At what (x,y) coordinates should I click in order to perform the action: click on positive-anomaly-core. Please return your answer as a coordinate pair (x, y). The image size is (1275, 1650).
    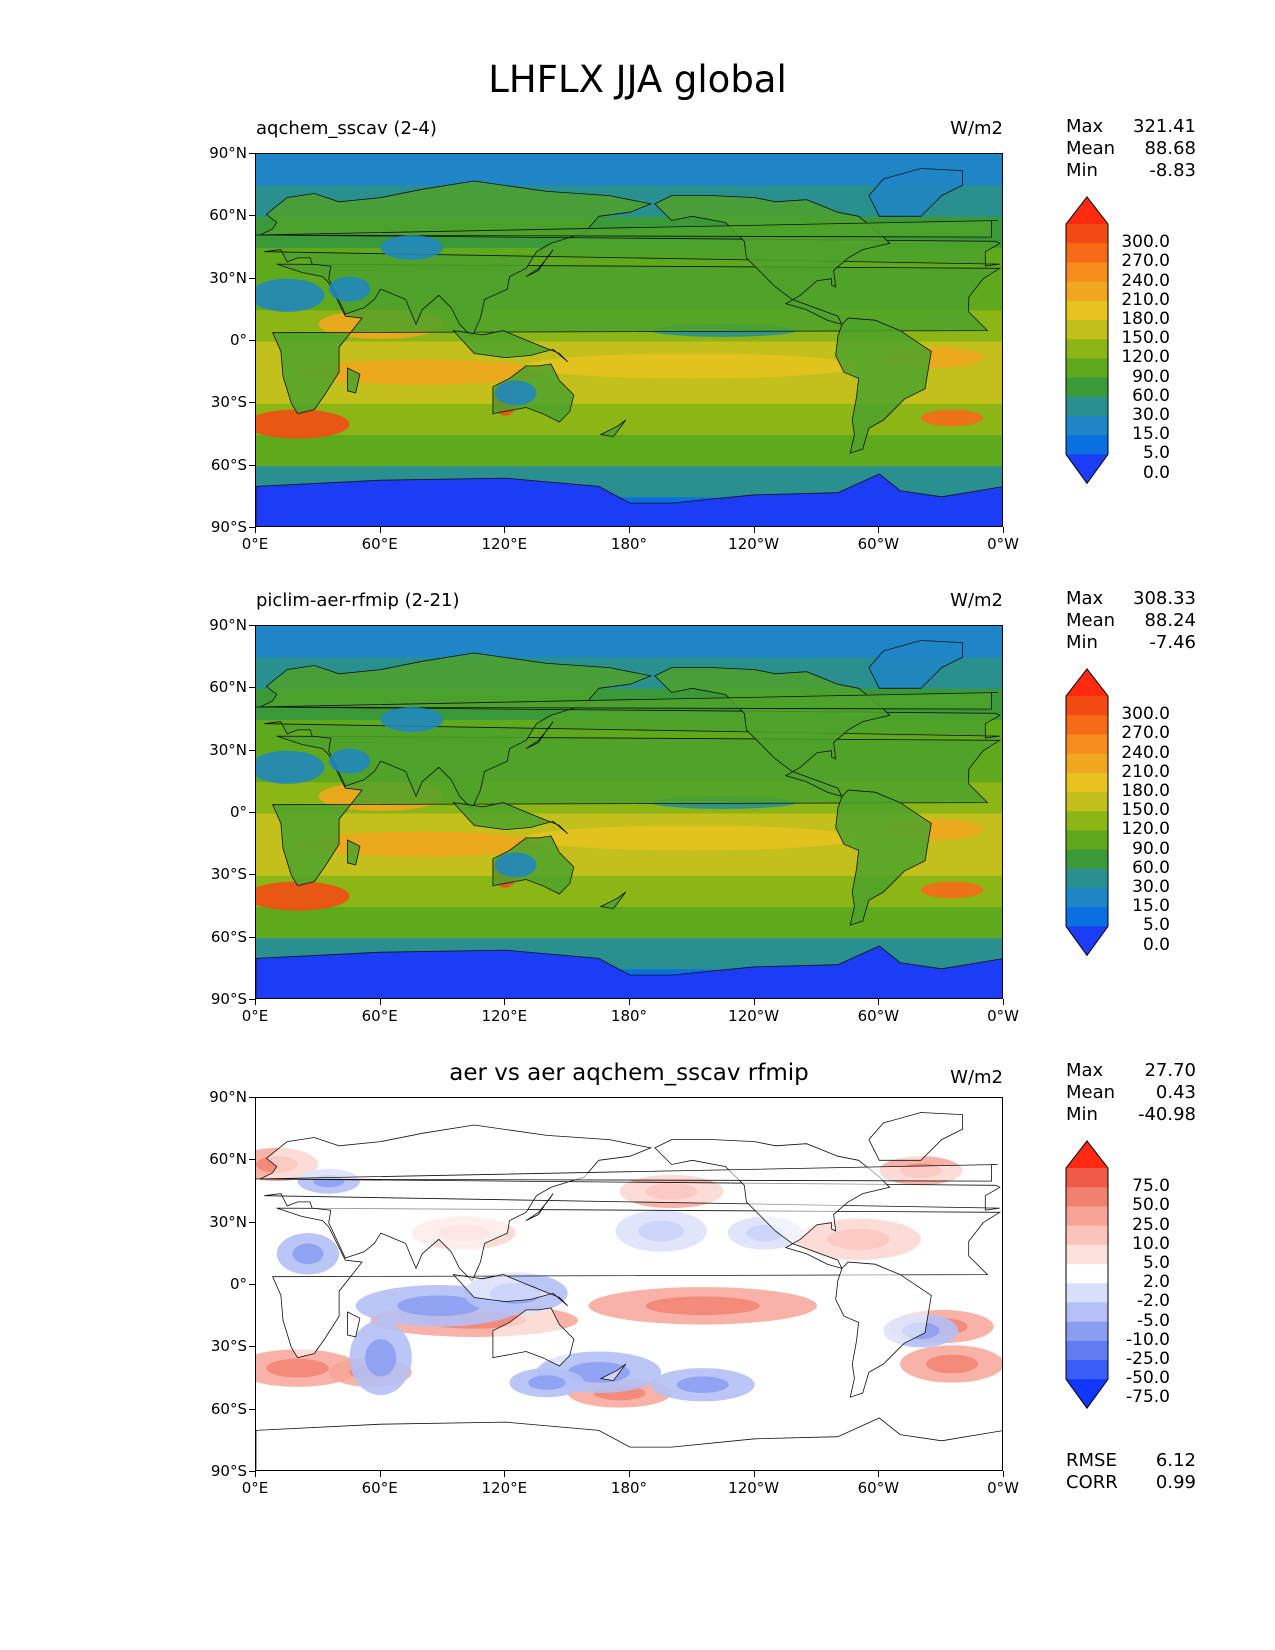
    Looking at the image, I should click on (952, 1364).